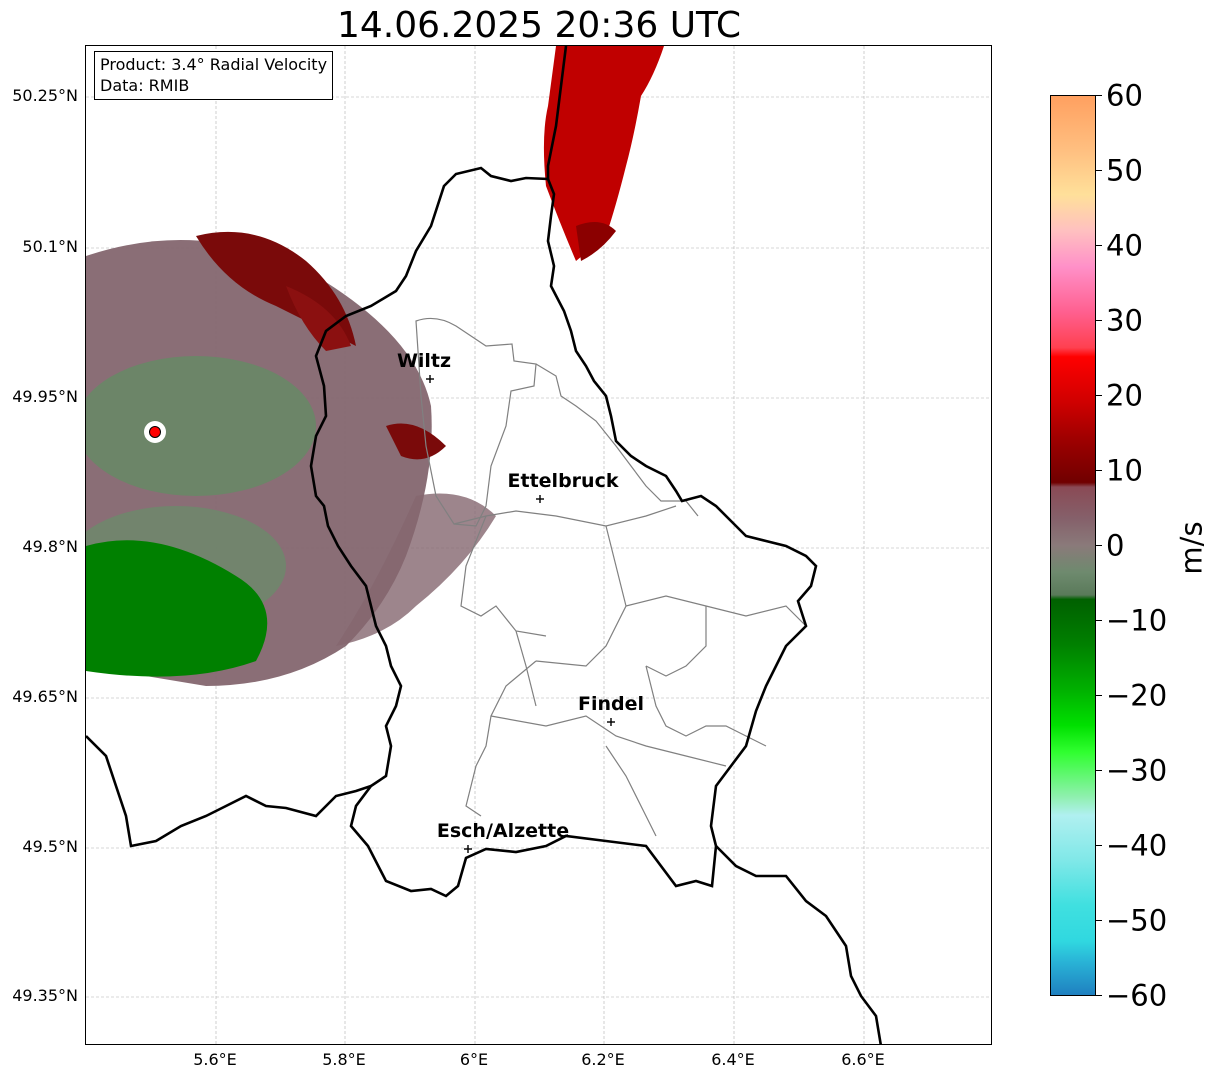  I want to click on lon-label: 6.2°E, so click(603, 1059).